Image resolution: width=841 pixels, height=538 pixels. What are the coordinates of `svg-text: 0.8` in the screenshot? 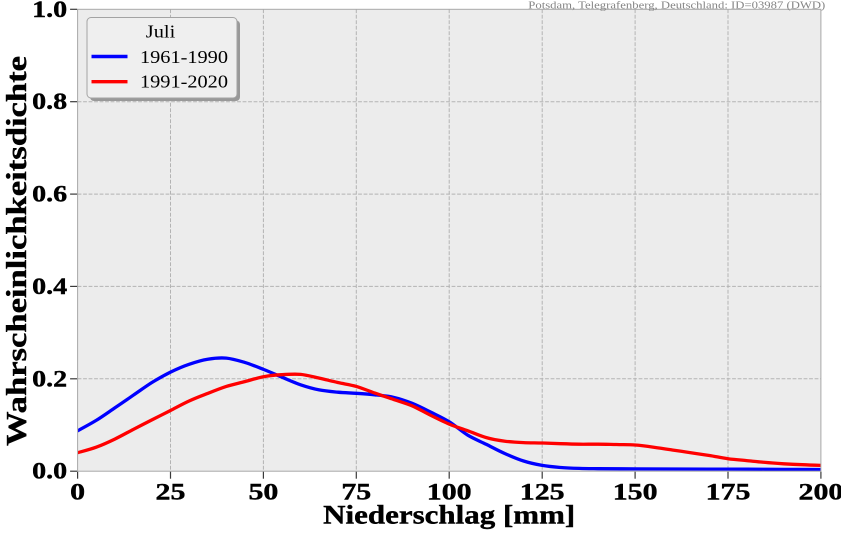 It's located at (49, 102).